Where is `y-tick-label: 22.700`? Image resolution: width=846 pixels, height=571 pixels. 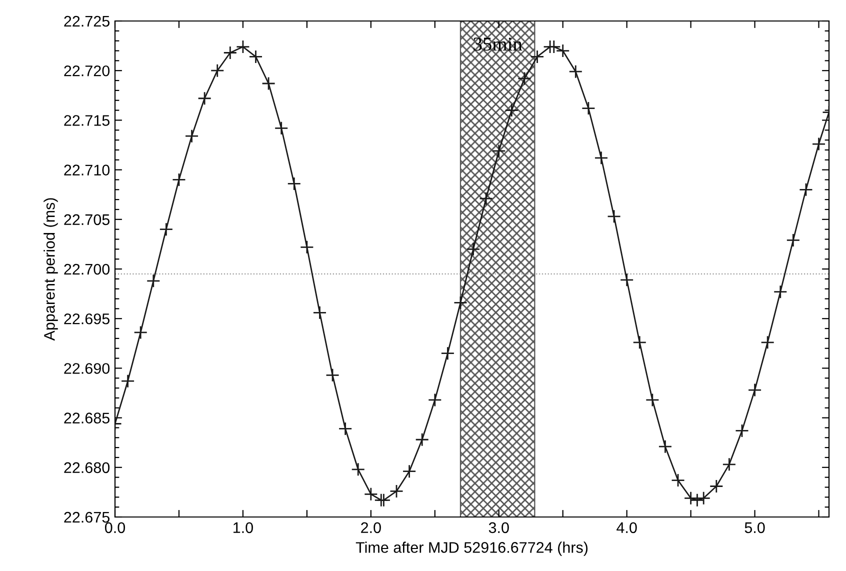
y-tick-label: 22.700 is located at coordinates (87, 269).